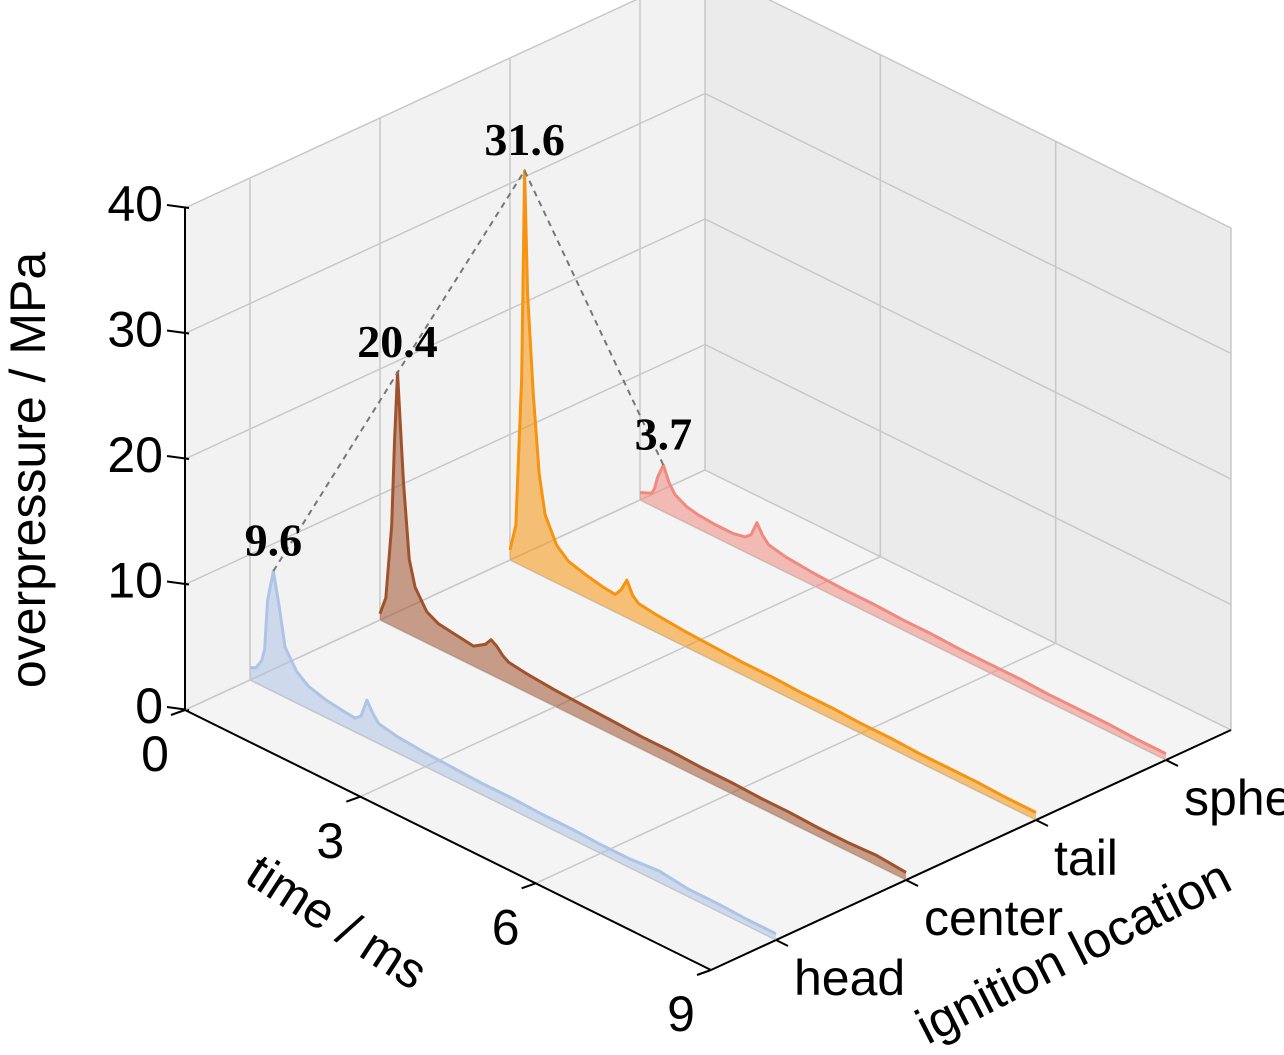  What do you see at coordinates (149, 706) in the screenshot?
I see `z-tick-label: 0` at bounding box center [149, 706].